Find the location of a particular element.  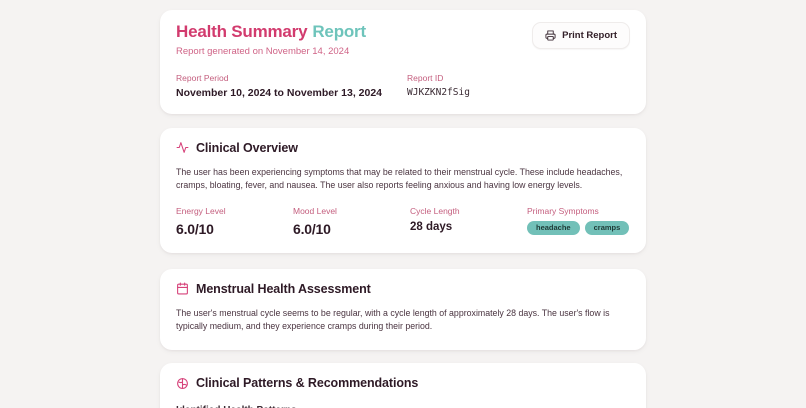

symptom-badge-headache: headache is located at coordinates (553, 228).